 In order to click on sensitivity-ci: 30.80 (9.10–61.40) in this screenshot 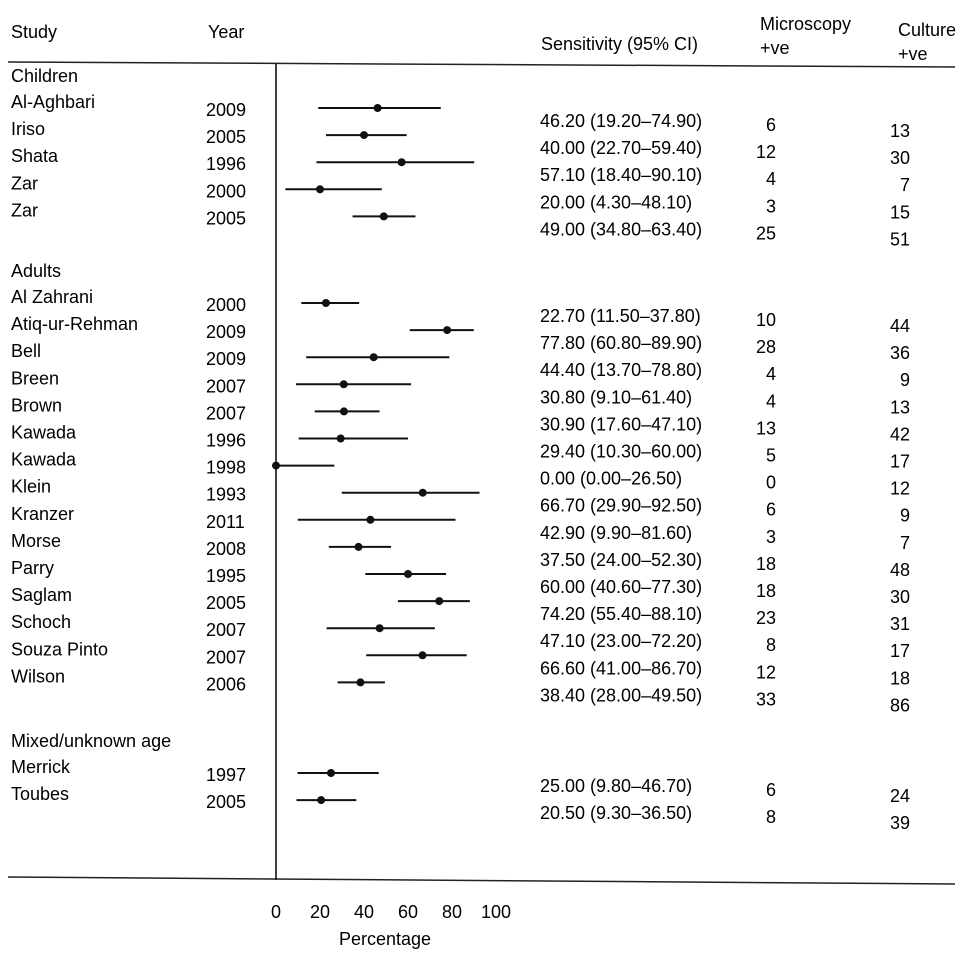, I will do `click(616, 397)`.